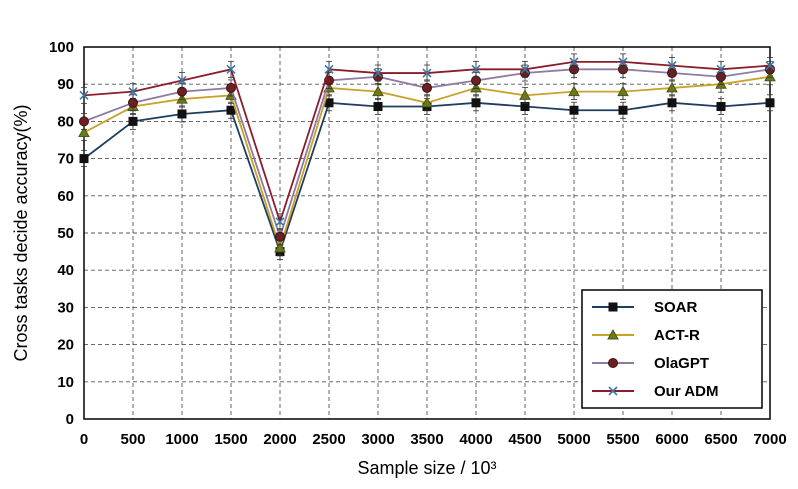  I want to click on legend-item: OlaGPT, so click(650, 363).